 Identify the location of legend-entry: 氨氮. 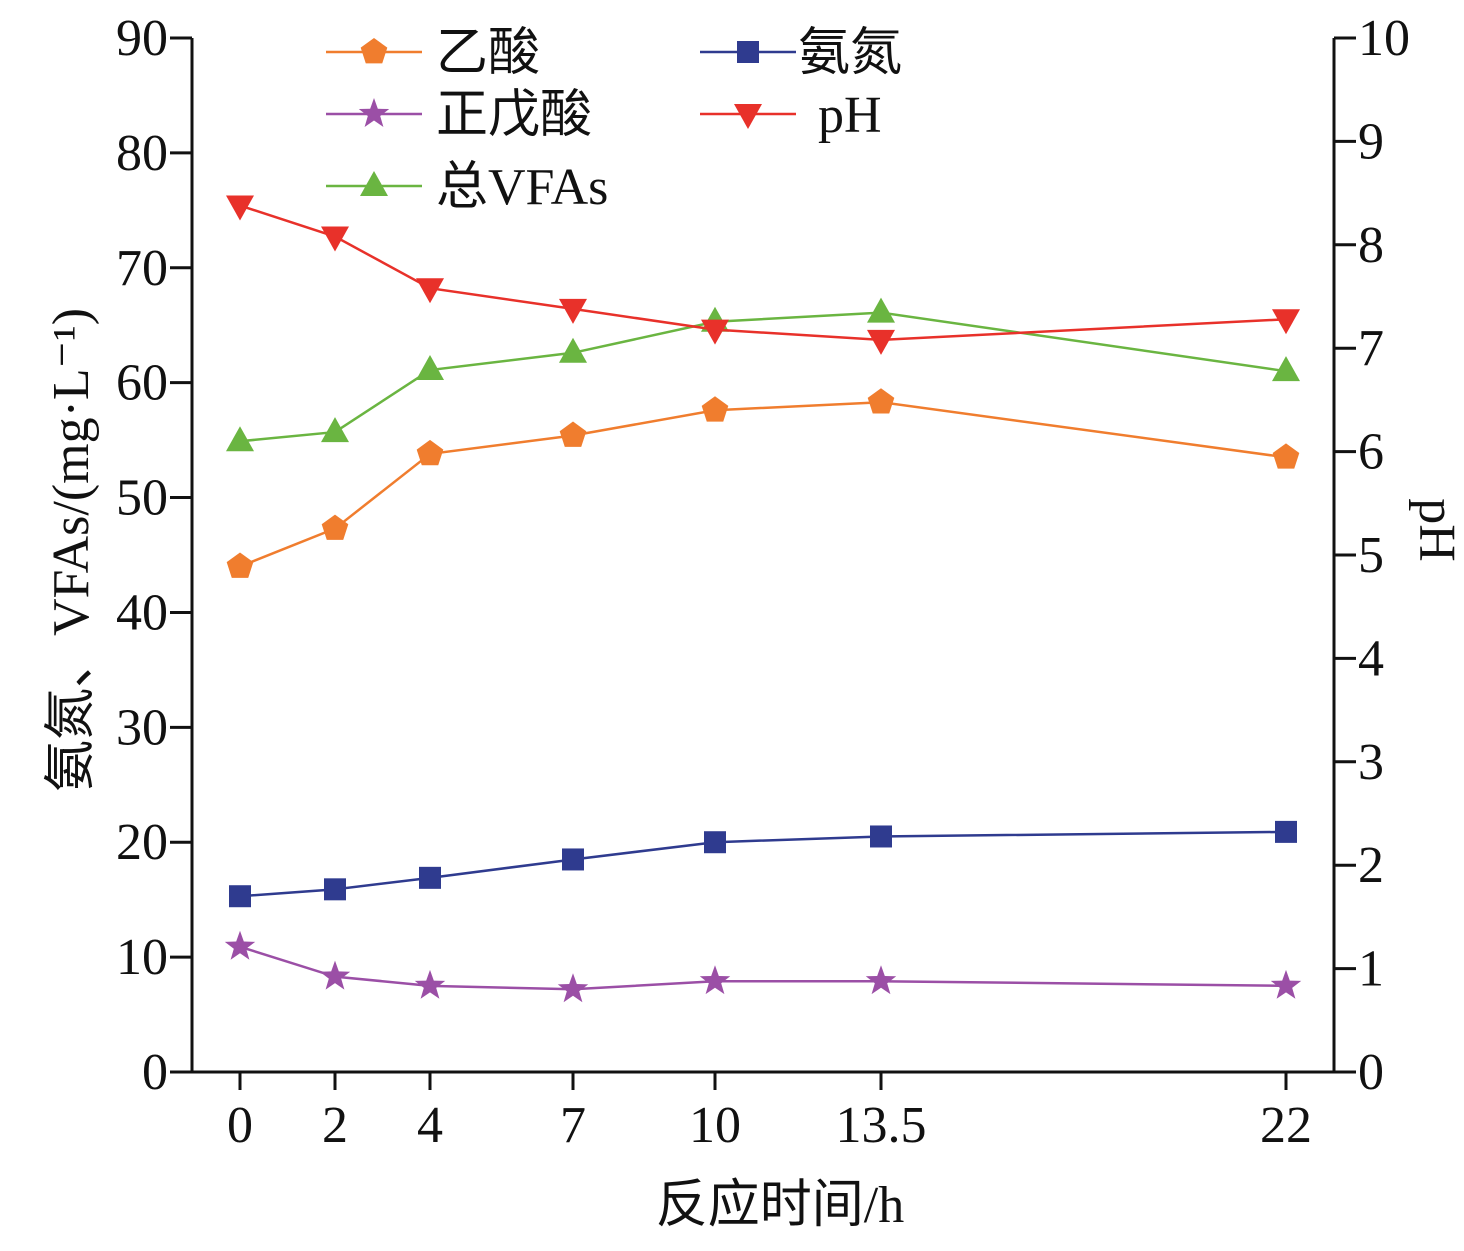
(801, 53).